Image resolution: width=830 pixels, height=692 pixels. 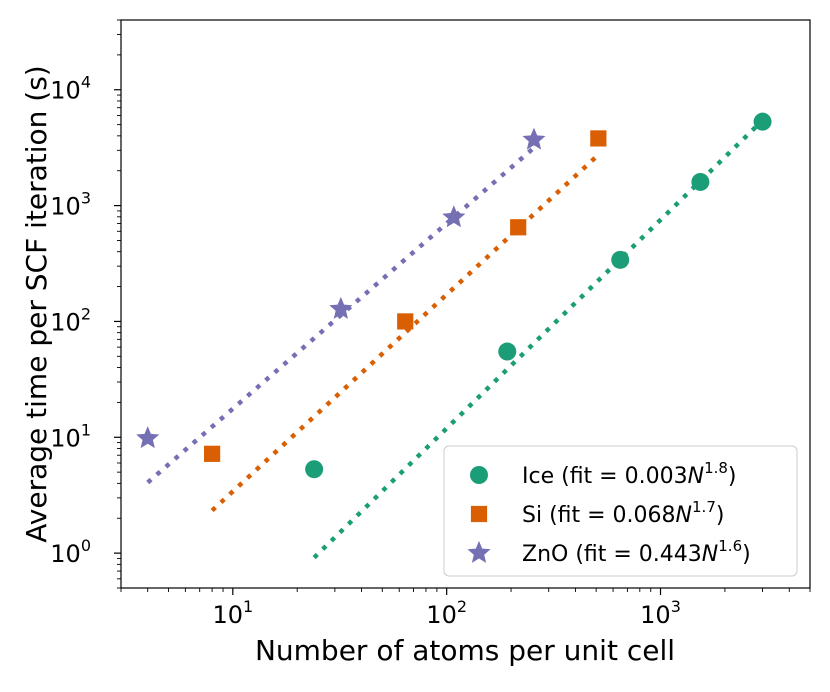 What do you see at coordinates (629, 474) in the screenshot?
I see `legend-ice-label: Ice (fit = 0.003N1.8)` at bounding box center [629, 474].